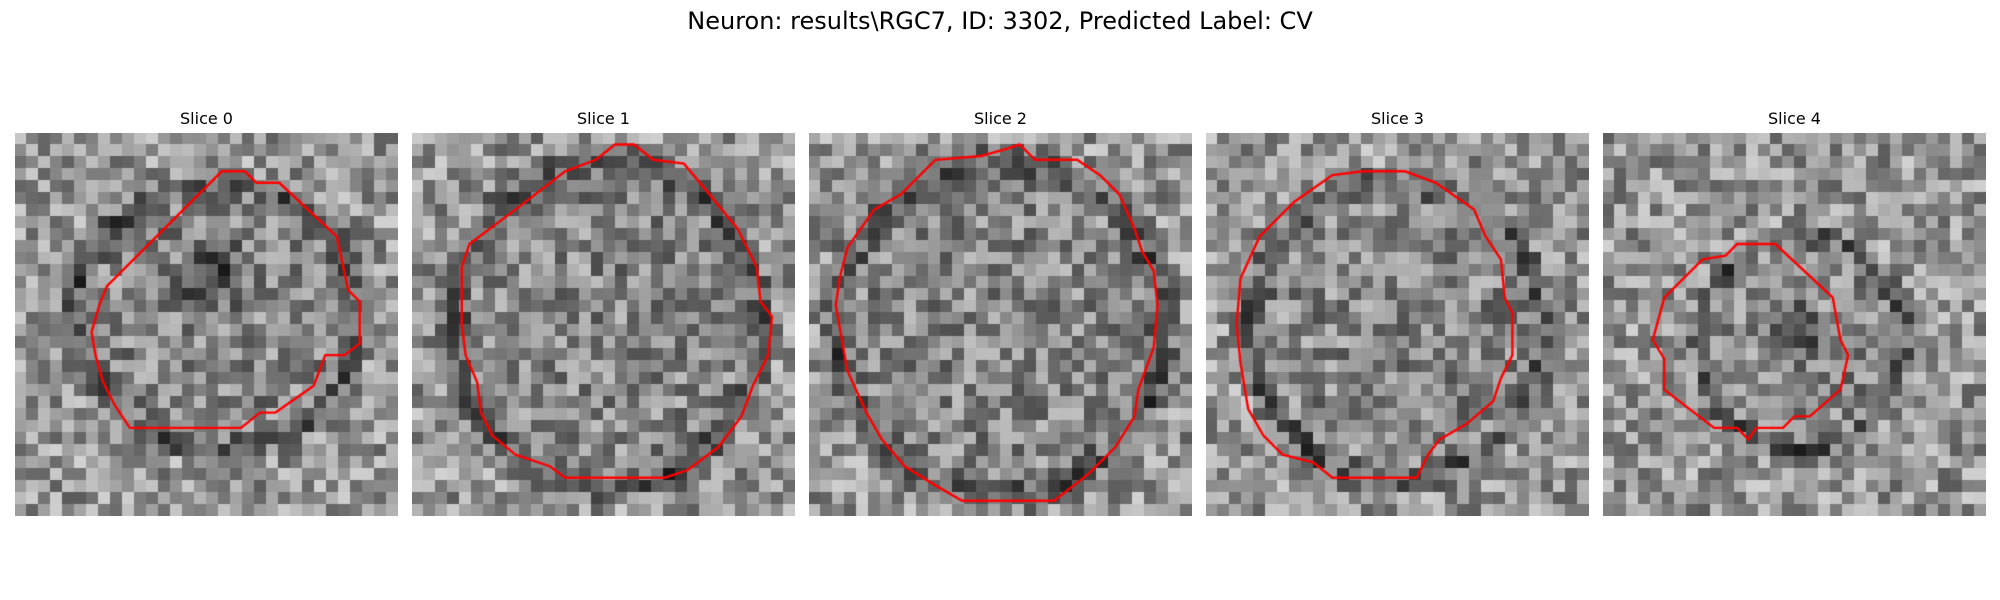 This screenshot has width=2000, height=600. I want to click on slice-panel-0: Slice 0, so click(206, 312).